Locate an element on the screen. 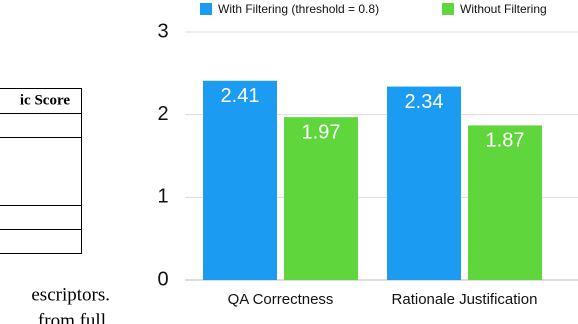  table-fragment is located at coordinates (41, 171).